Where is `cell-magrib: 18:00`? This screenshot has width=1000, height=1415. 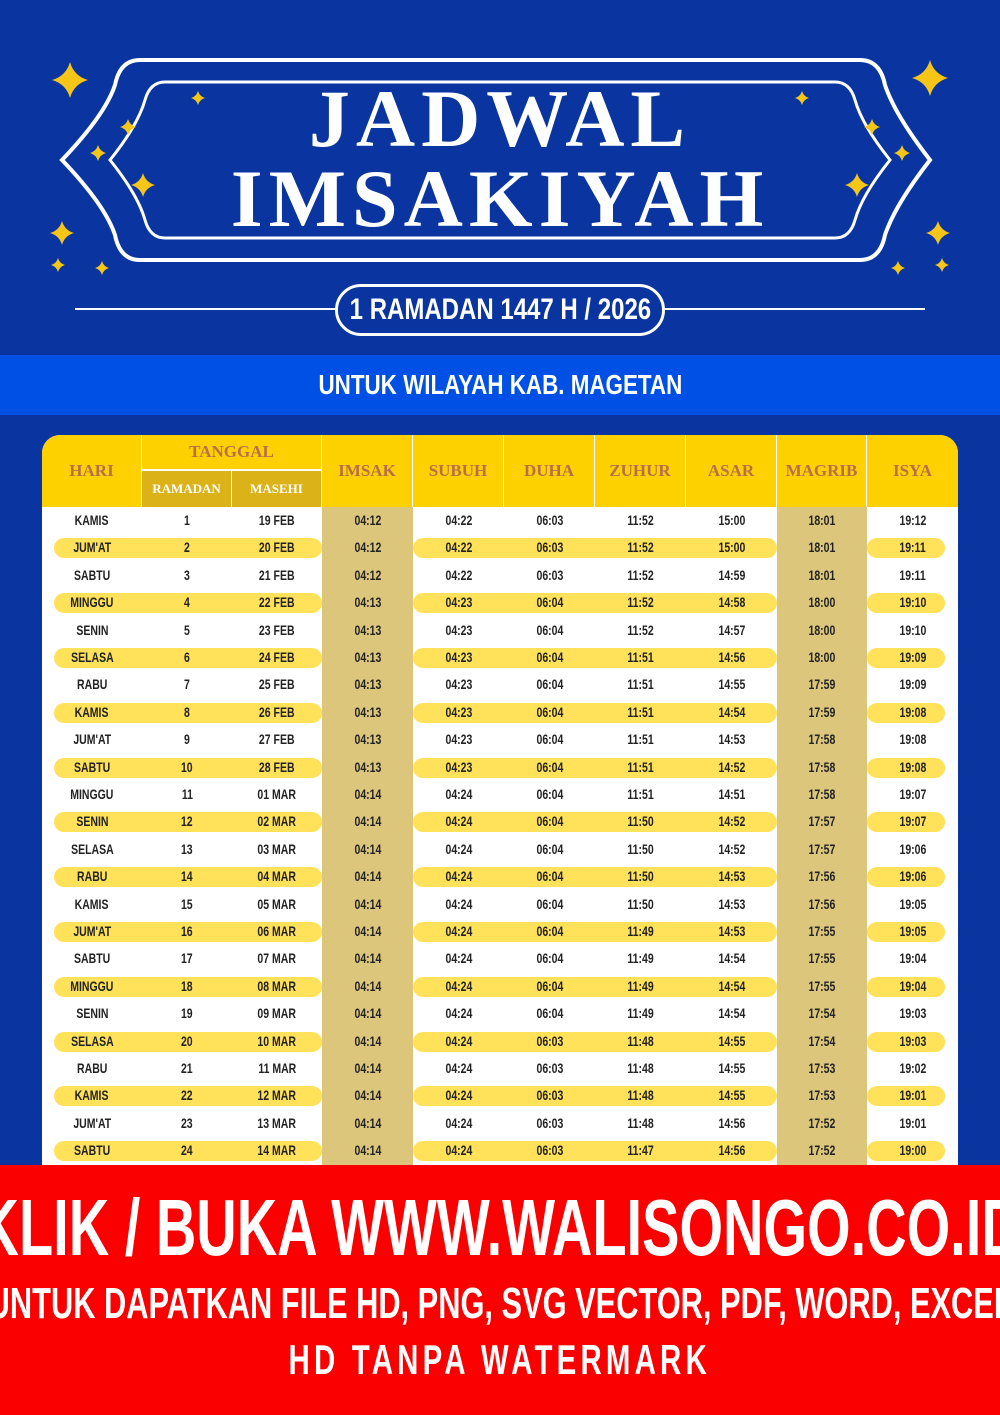 cell-magrib: 18:00 is located at coordinates (822, 602).